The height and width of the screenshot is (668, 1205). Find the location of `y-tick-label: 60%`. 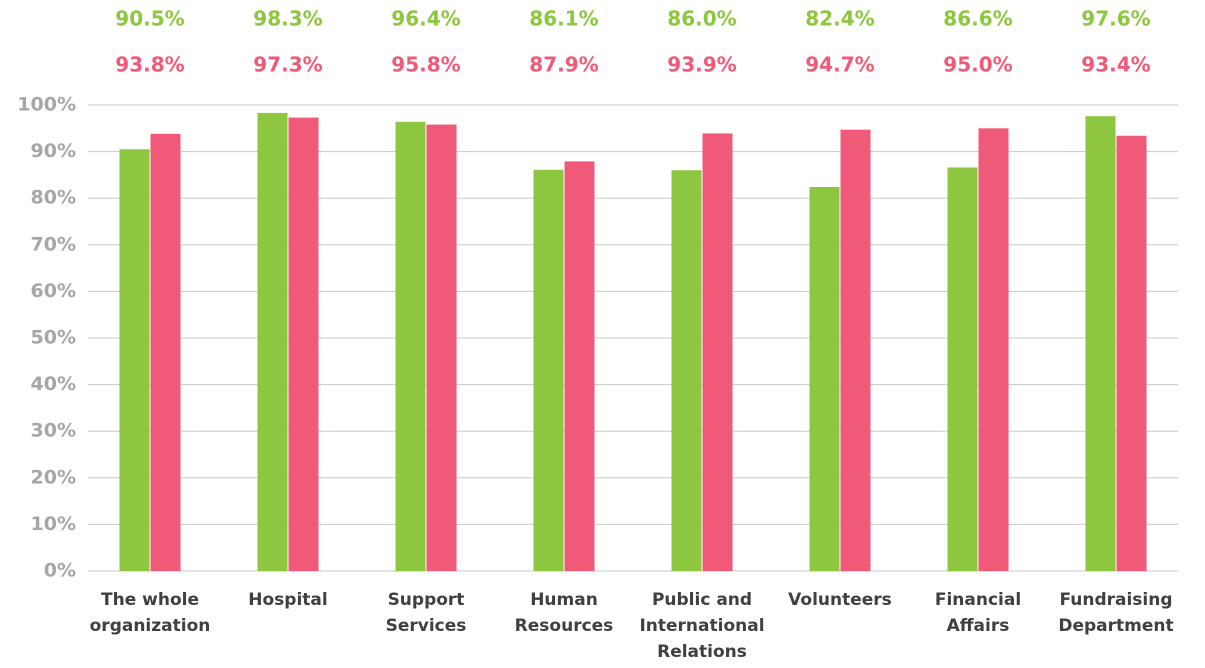

y-tick-label: 60% is located at coordinates (53, 291).